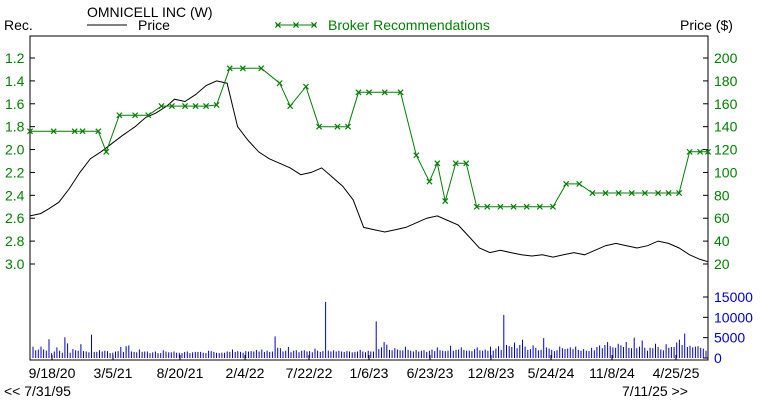 Image resolution: width=760 pixels, height=400 pixels. Describe the element at coordinates (149, 12) in the screenshot. I see `chart-title: OMNICELL INC (W)` at that location.